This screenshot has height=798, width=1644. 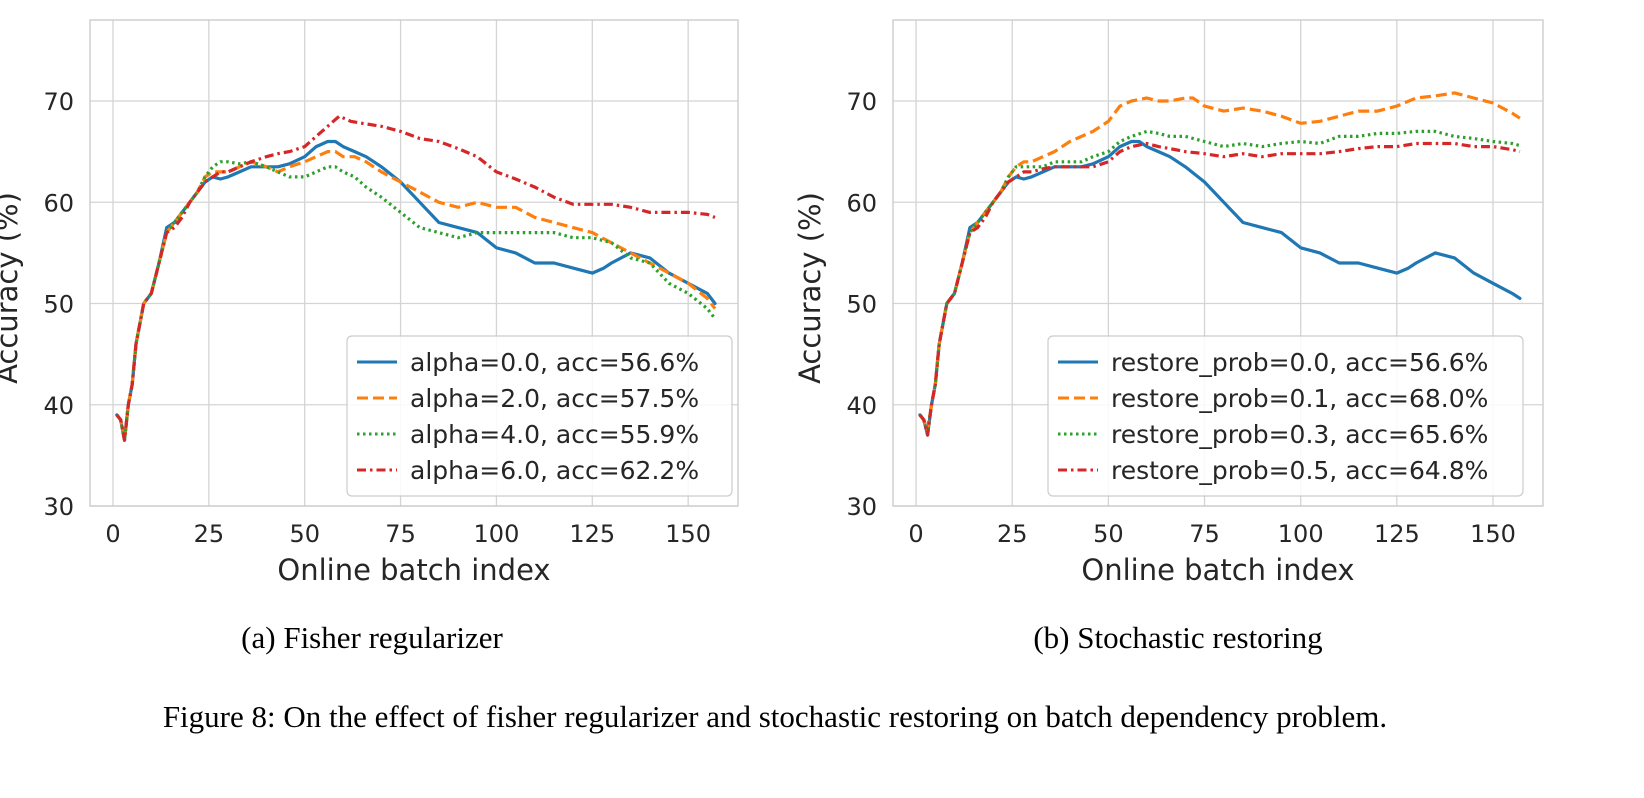 I want to click on legend-entry: restore_prob=0.5, acc=64.8%, so click(x=1299, y=470).